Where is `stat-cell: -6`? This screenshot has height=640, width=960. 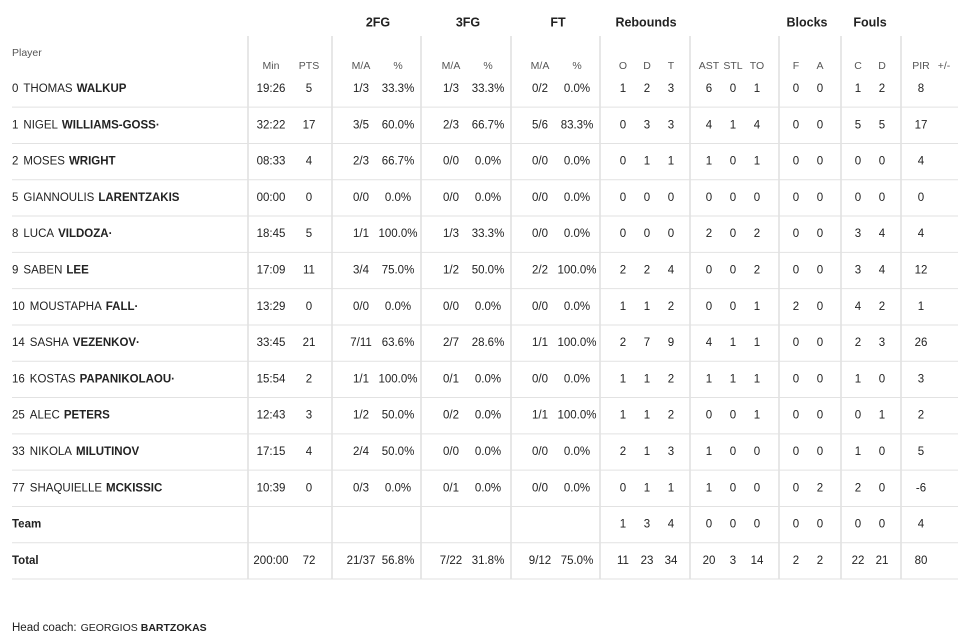 stat-cell: -6 is located at coordinates (921, 488).